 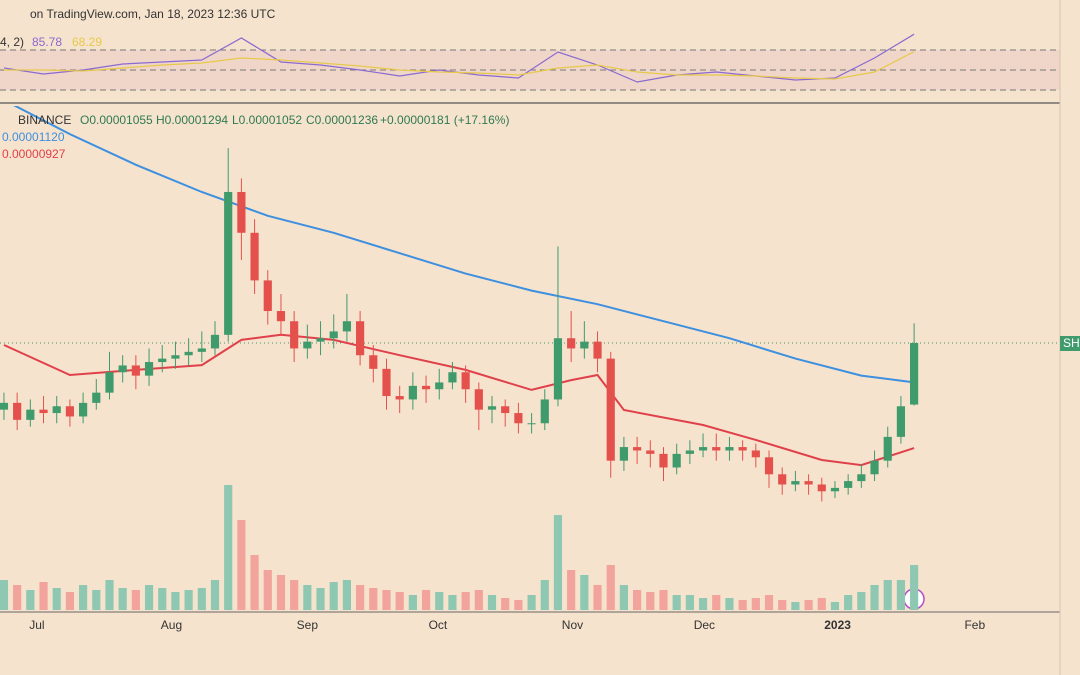 I want to click on x-tick-label: Feb, so click(x=974, y=625).